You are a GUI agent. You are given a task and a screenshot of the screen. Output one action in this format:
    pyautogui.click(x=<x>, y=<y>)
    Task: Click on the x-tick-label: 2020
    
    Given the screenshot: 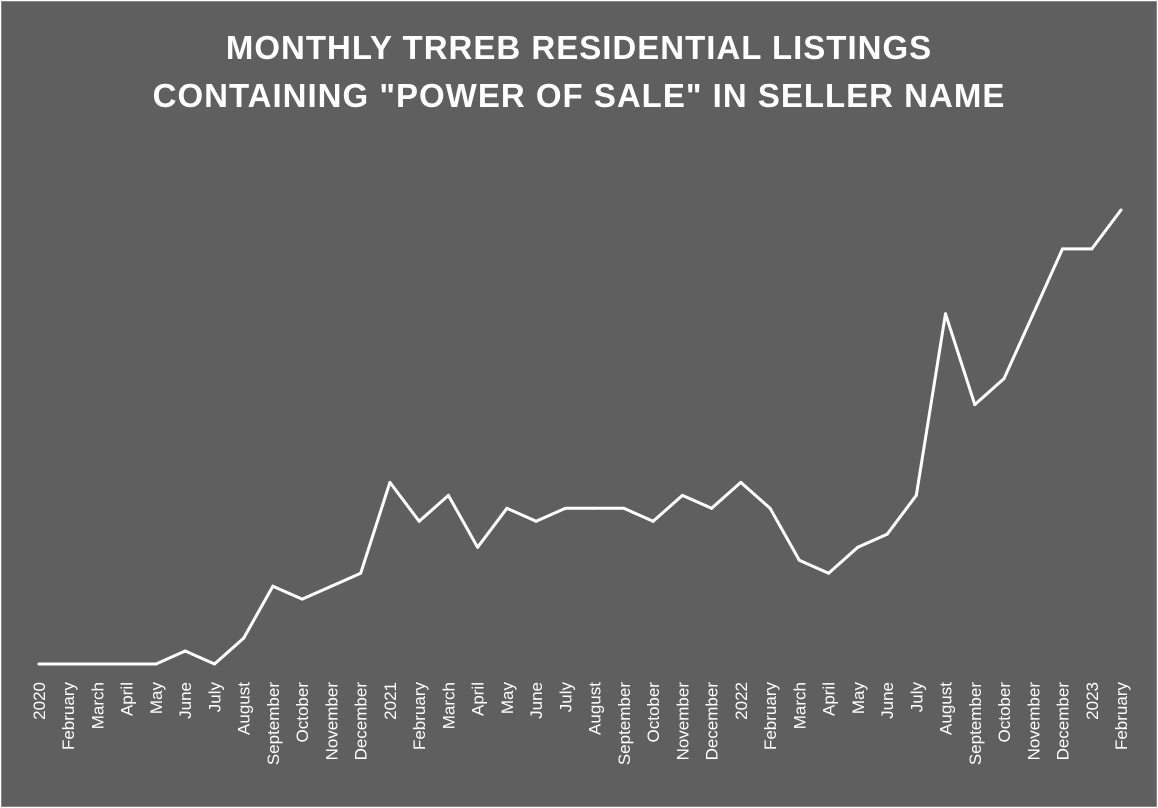 What is the action you would take?
    pyautogui.click(x=39, y=701)
    